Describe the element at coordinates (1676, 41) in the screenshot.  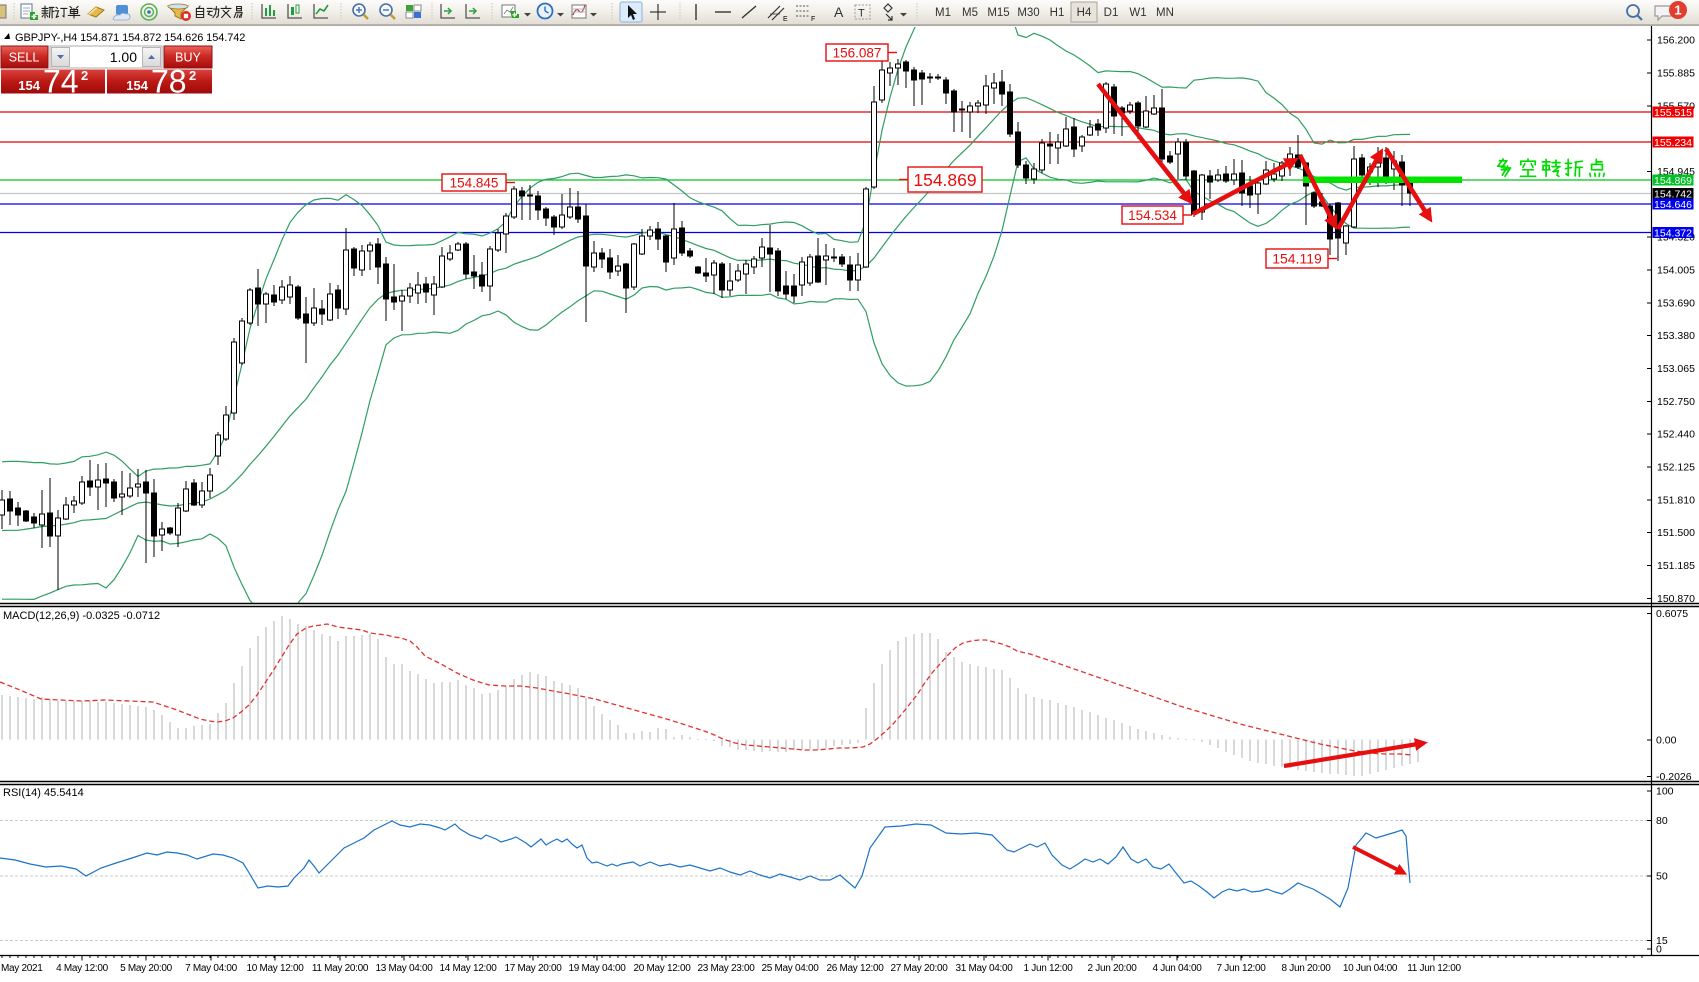
I see `svg-text: 156.200` at that location.